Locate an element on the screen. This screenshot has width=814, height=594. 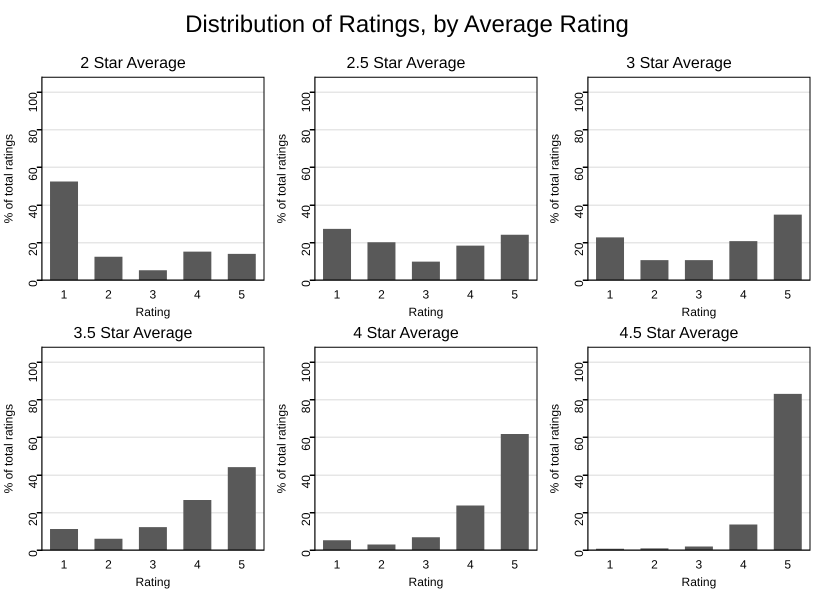
chart-title: 4 Star Average is located at coordinates (406, 333).